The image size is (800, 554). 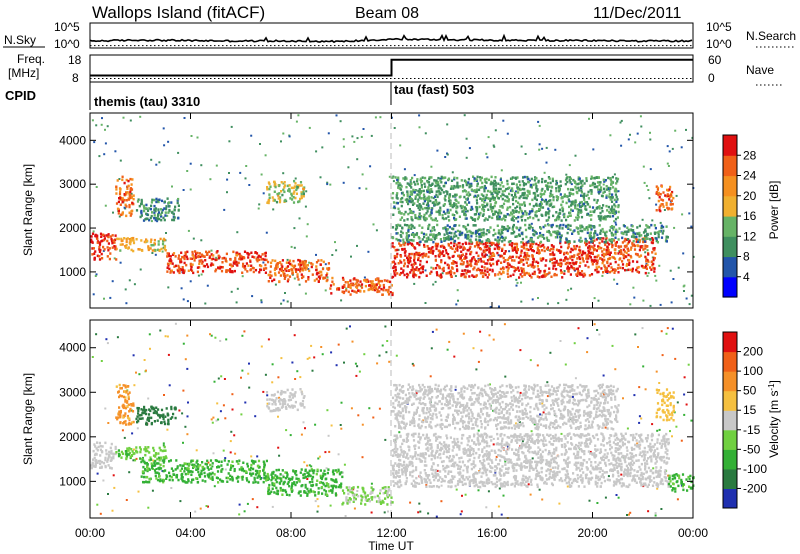 I want to click on noise-right-tick-bottom: 10^0, so click(x=719, y=44).